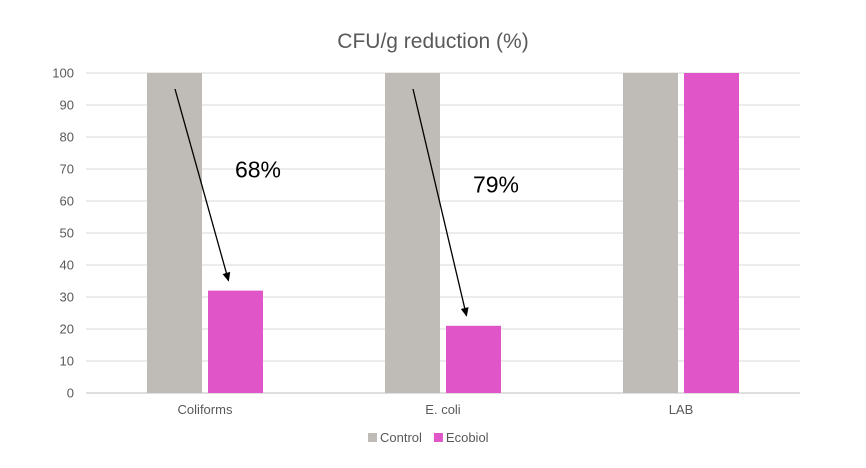 The height and width of the screenshot is (468, 866). What do you see at coordinates (70, 393) in the screenshot?
I see `y-tick-label: 0` at bounding box center [70, 393].